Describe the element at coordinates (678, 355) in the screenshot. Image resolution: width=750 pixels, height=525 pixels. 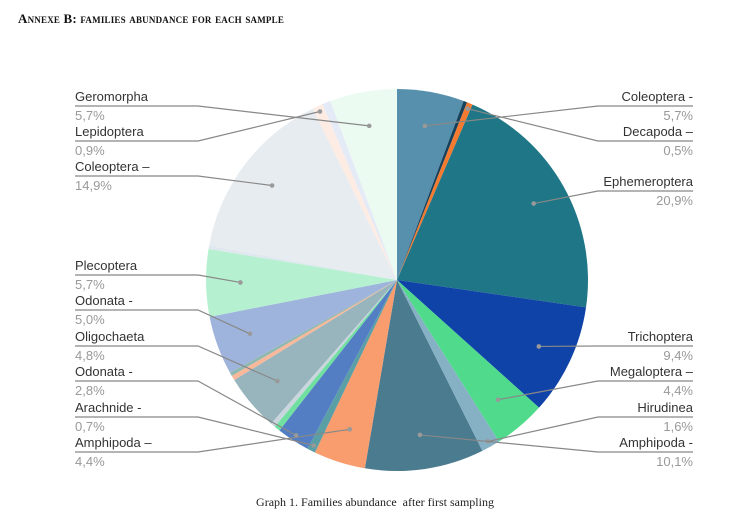
I see `slice-percent-label: 9,4%` at that location.